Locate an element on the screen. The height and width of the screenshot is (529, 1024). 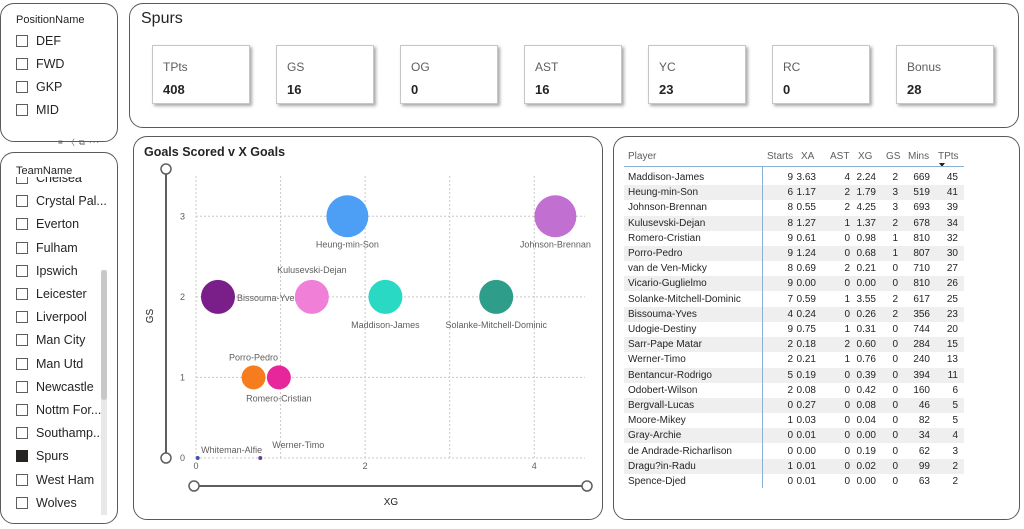
table-row: Gray-Archie 0 0.01 0 0.00 0 34 4 is located at coordinates (794, 436).